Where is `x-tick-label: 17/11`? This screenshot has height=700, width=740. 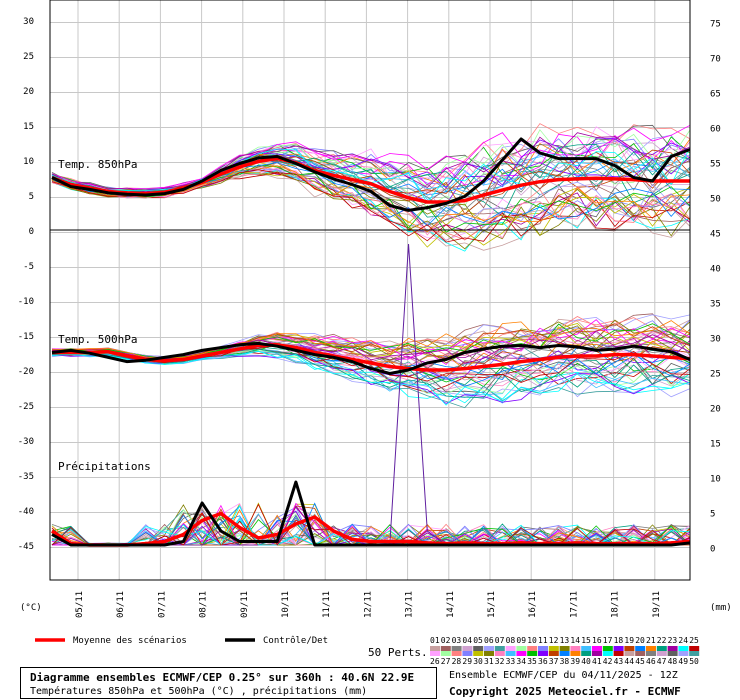 x-tick-label: 17/11 is located at coordinates (574, 604).